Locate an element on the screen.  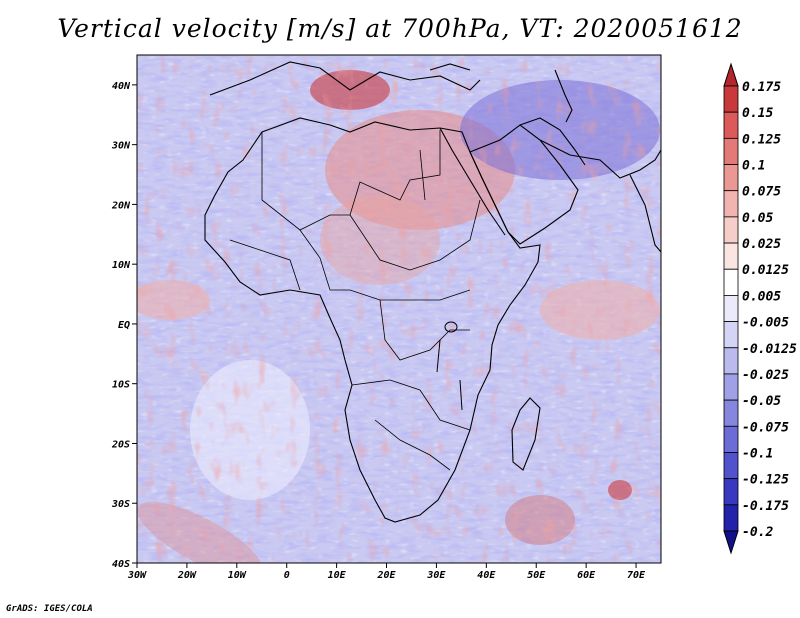
mediterranean-north-coast is located at coordinates (345, 78).